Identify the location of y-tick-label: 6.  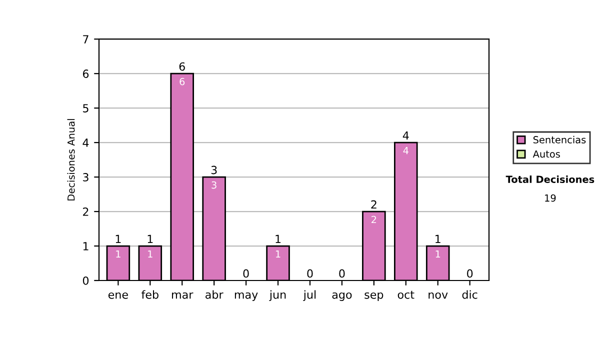
(85, 74).